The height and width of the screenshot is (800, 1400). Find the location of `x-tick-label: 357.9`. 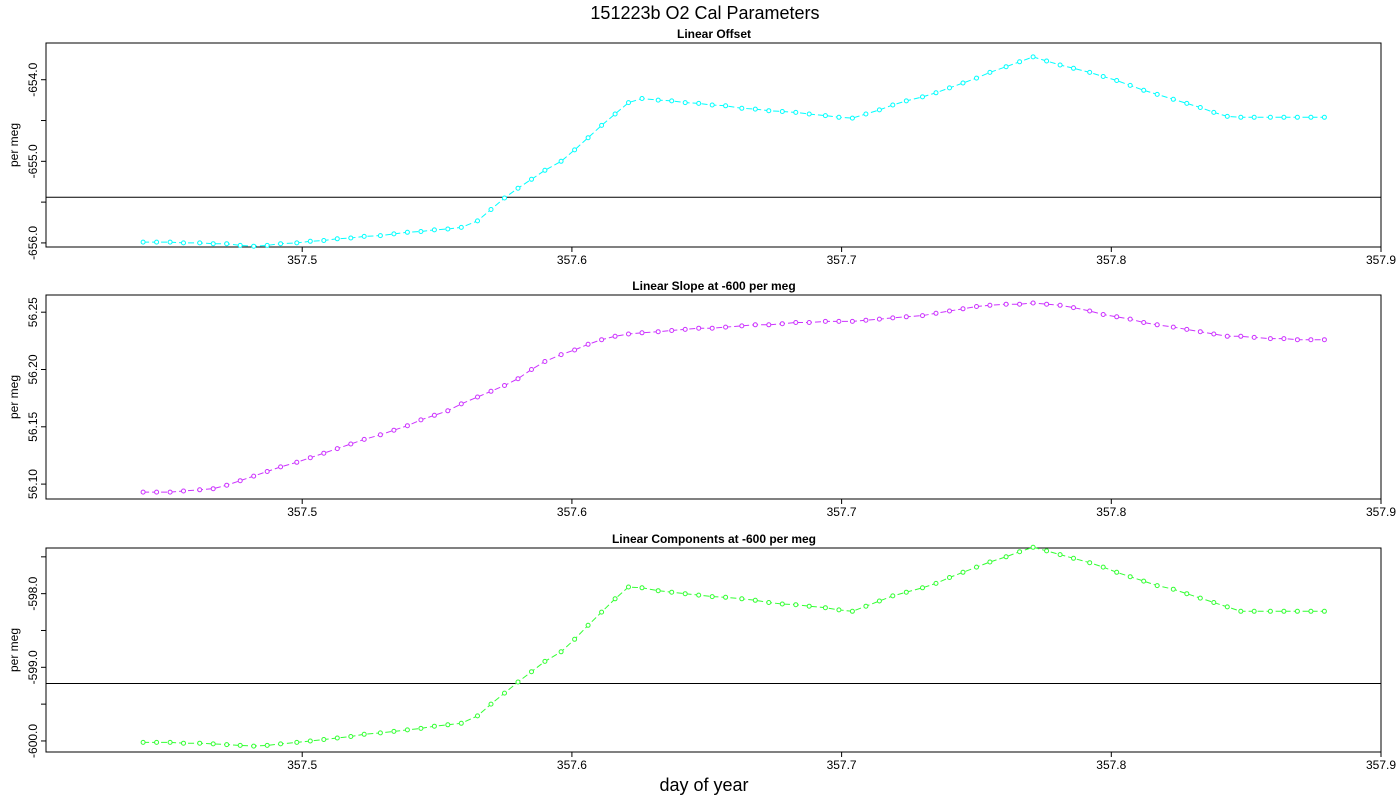

x-tick-label: 357.9 is located at coordinates (1381, 765).